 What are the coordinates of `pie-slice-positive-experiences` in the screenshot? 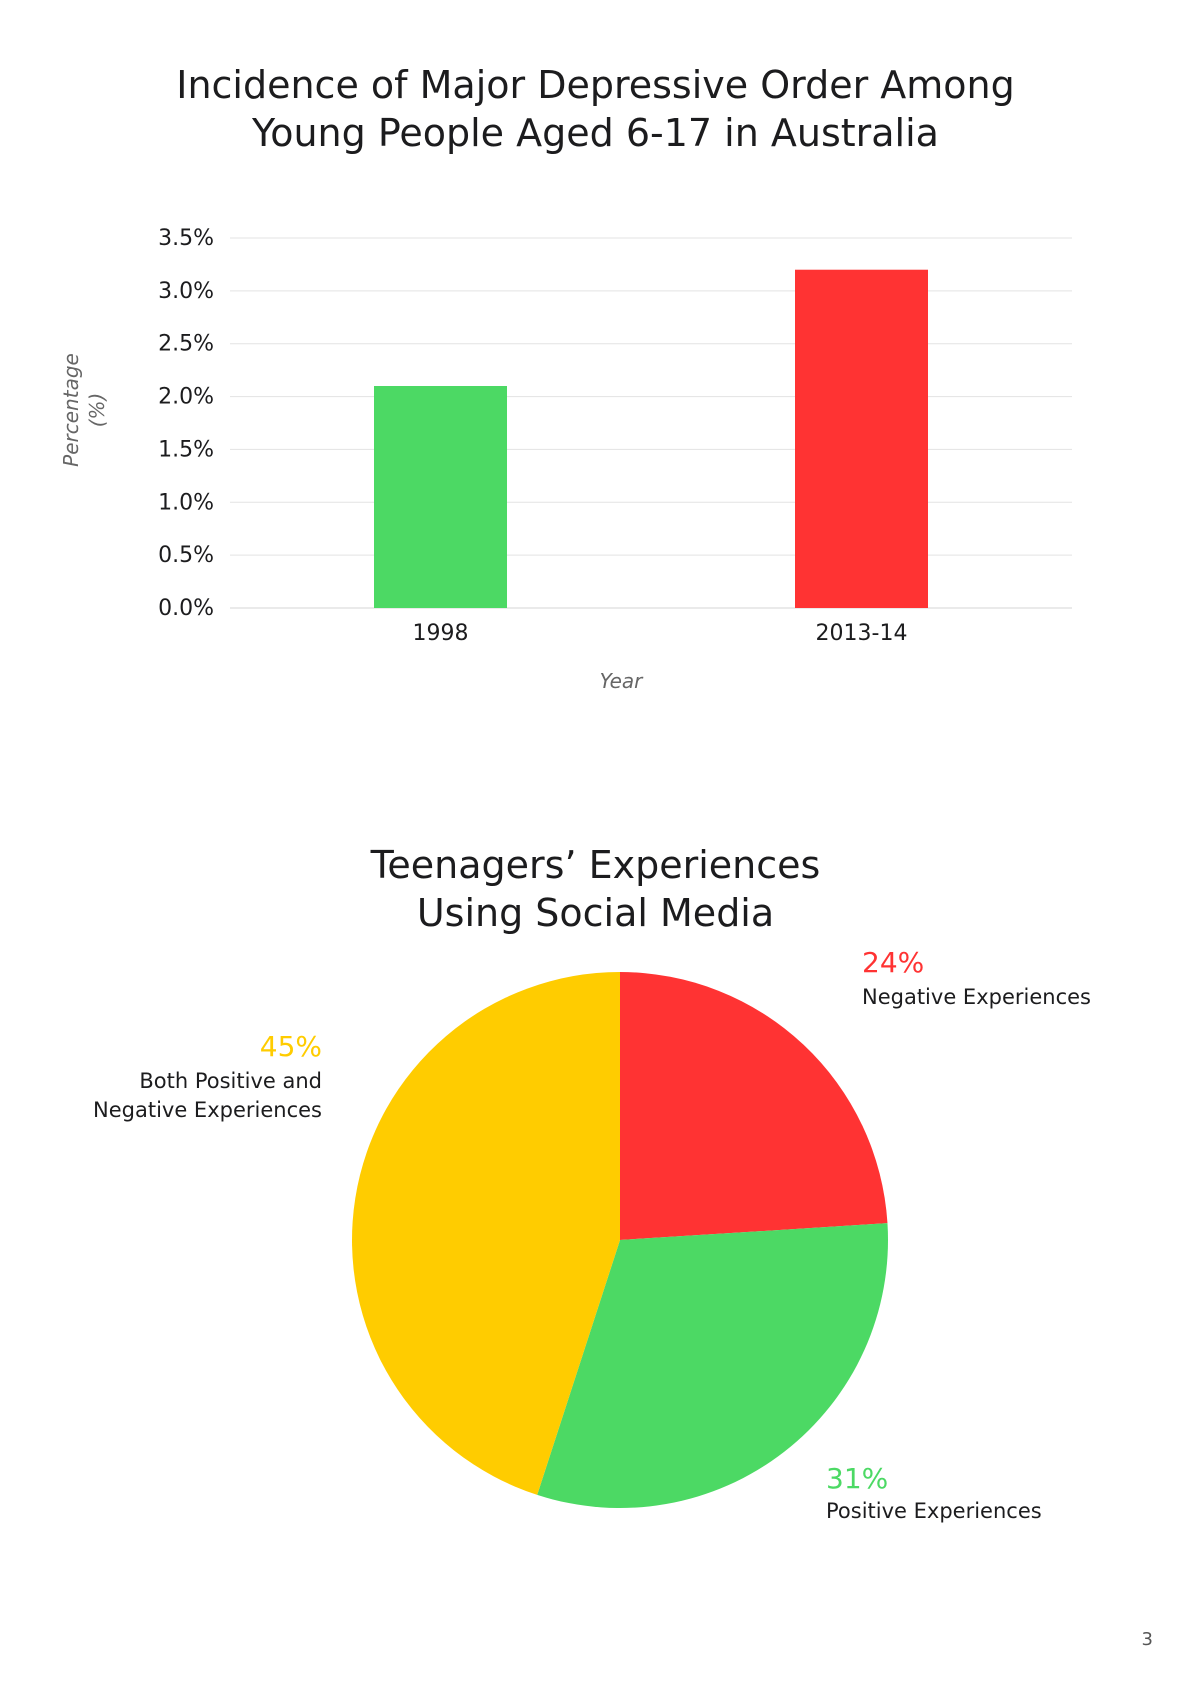 It's located at (712, 1365).